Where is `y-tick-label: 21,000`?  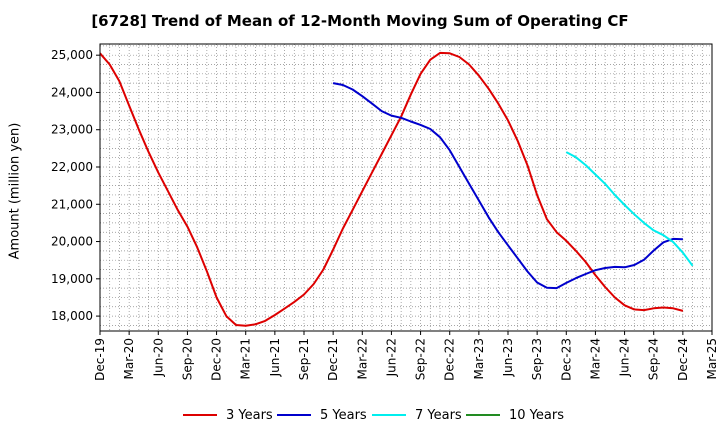
y-tick-label: 21,000 is located at coordinates (72, 204).